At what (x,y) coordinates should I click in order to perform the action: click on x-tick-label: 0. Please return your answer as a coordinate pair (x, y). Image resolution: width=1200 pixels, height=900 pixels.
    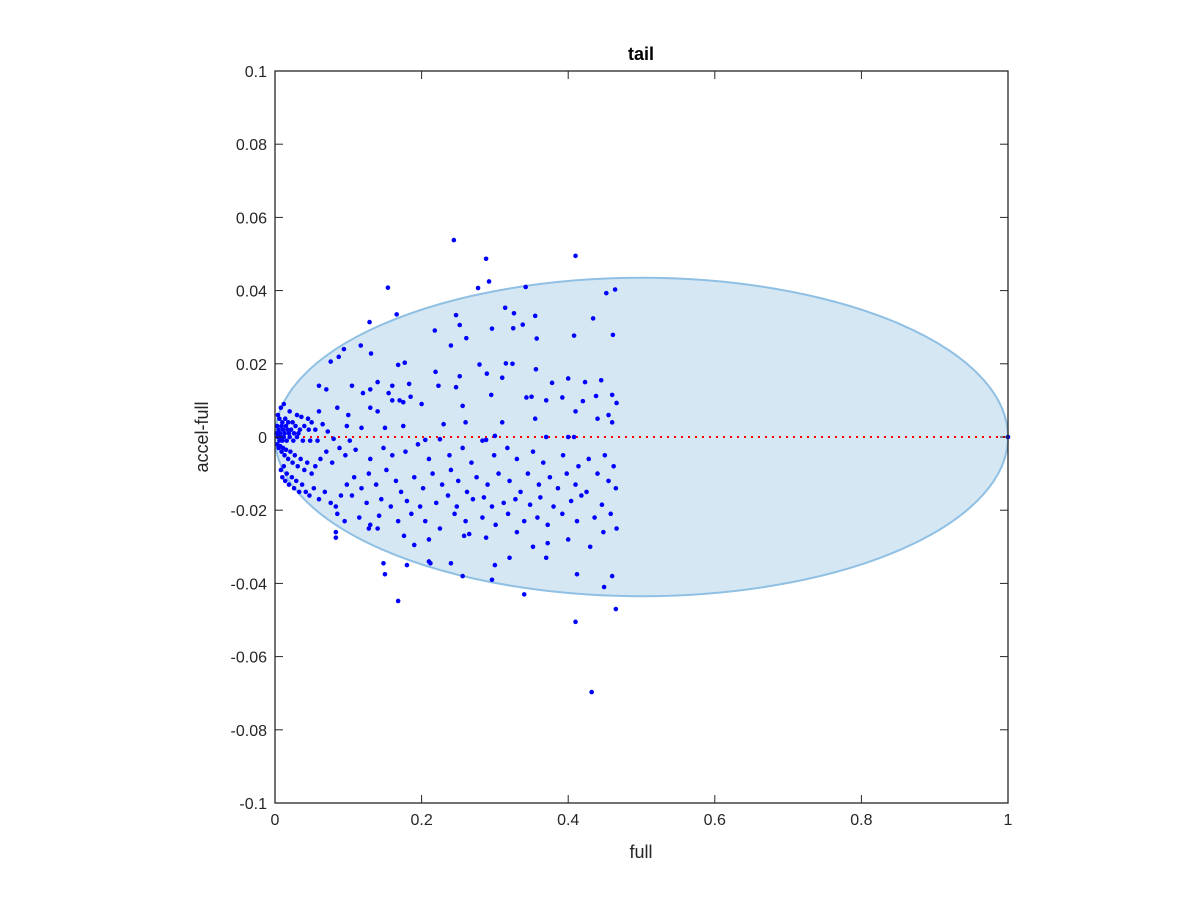
    Looking at the image, I should click on (275, 820).